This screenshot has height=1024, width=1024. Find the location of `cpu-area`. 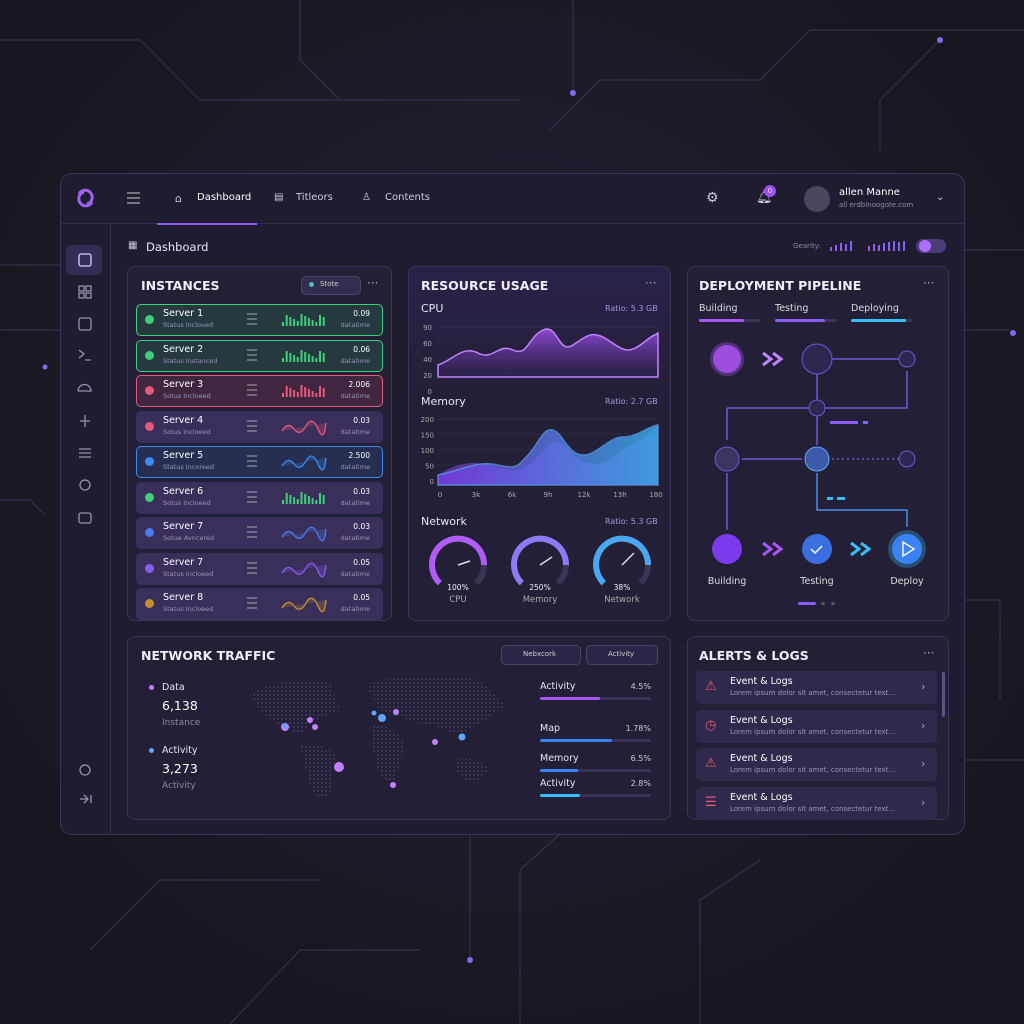

cpu-area is located at coordinates (548, 353).